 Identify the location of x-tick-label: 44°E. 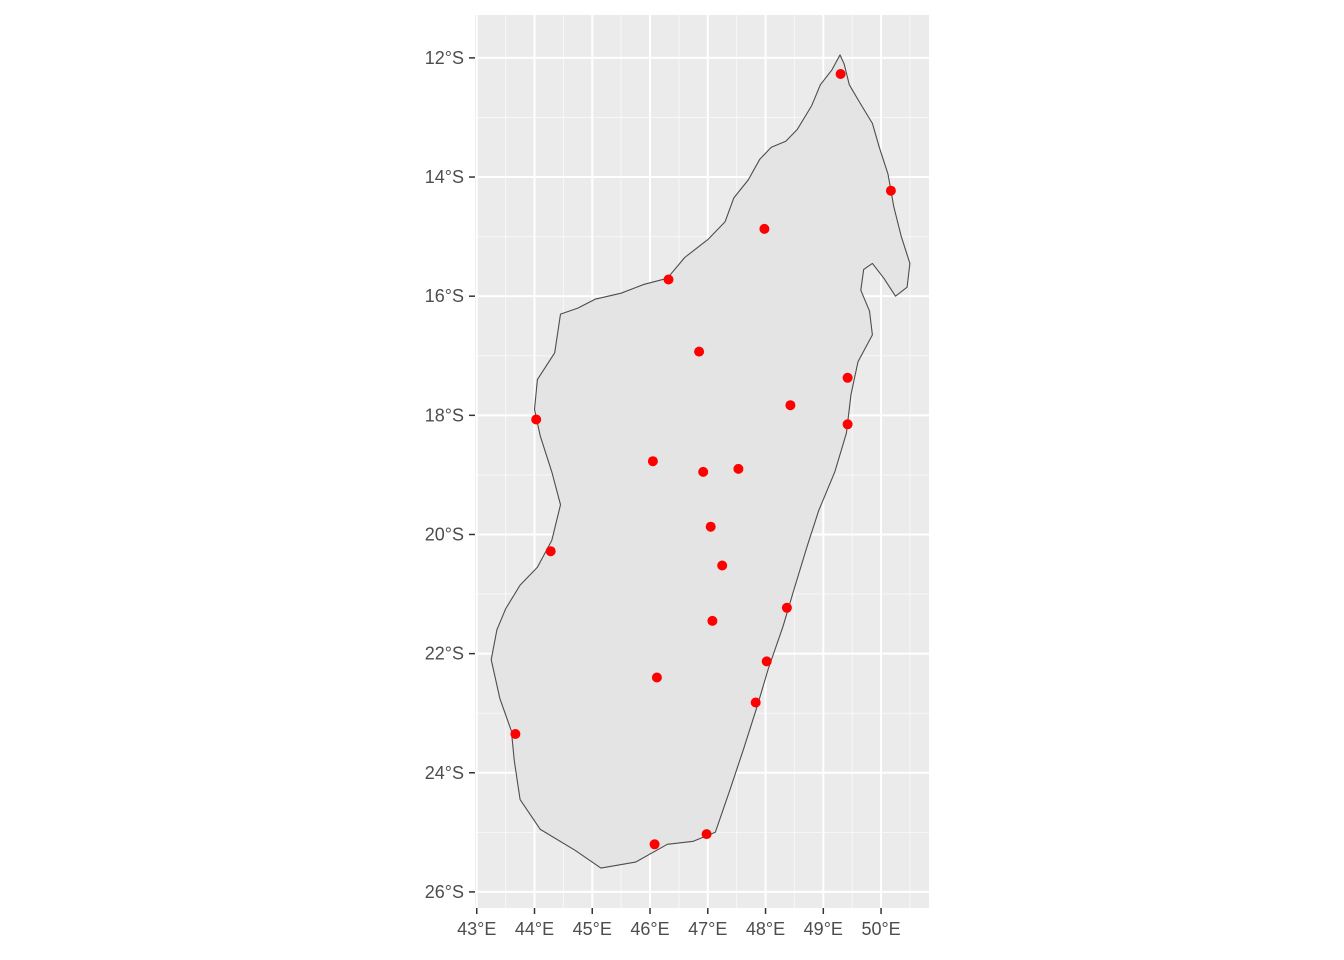
(534, 929).